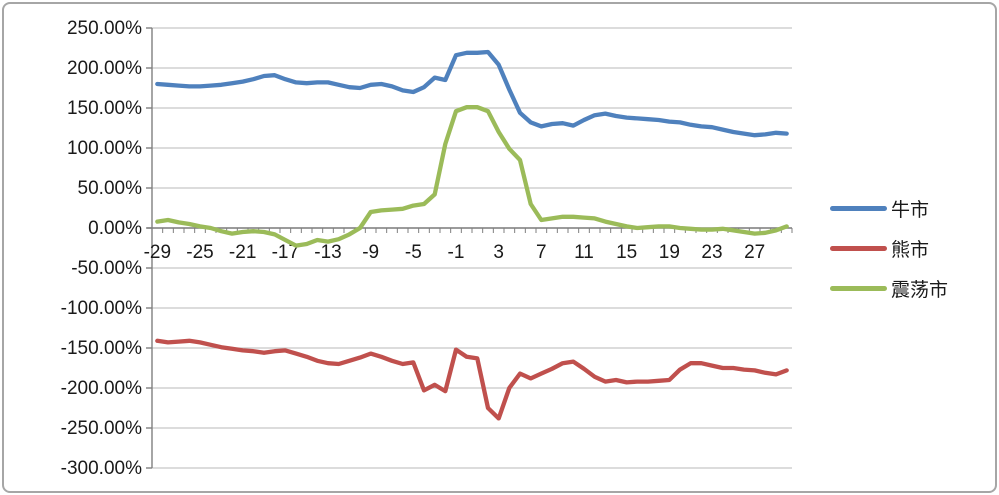 This screenshot has width=999, height=495. What do you see at coordinates (285, 252) in the screenshot?
I see `svg-text: -17` at bounding box center [285, 252].